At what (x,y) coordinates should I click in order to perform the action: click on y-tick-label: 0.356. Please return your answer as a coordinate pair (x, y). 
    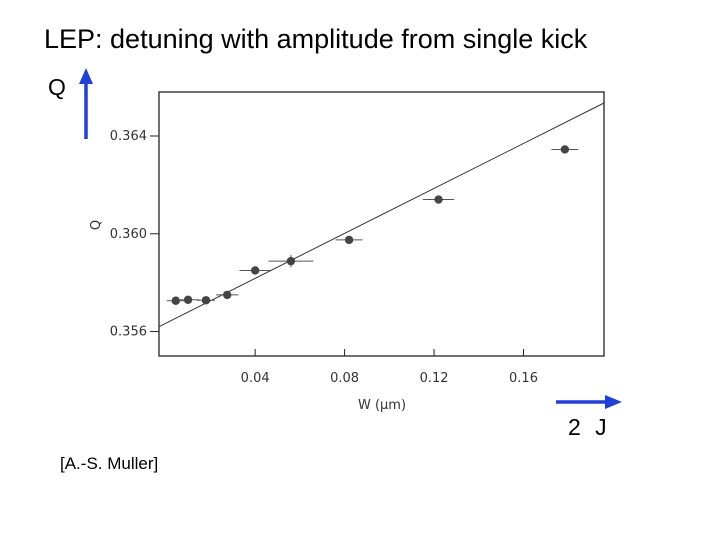
    Looking at the image, I should click on (128, 332).